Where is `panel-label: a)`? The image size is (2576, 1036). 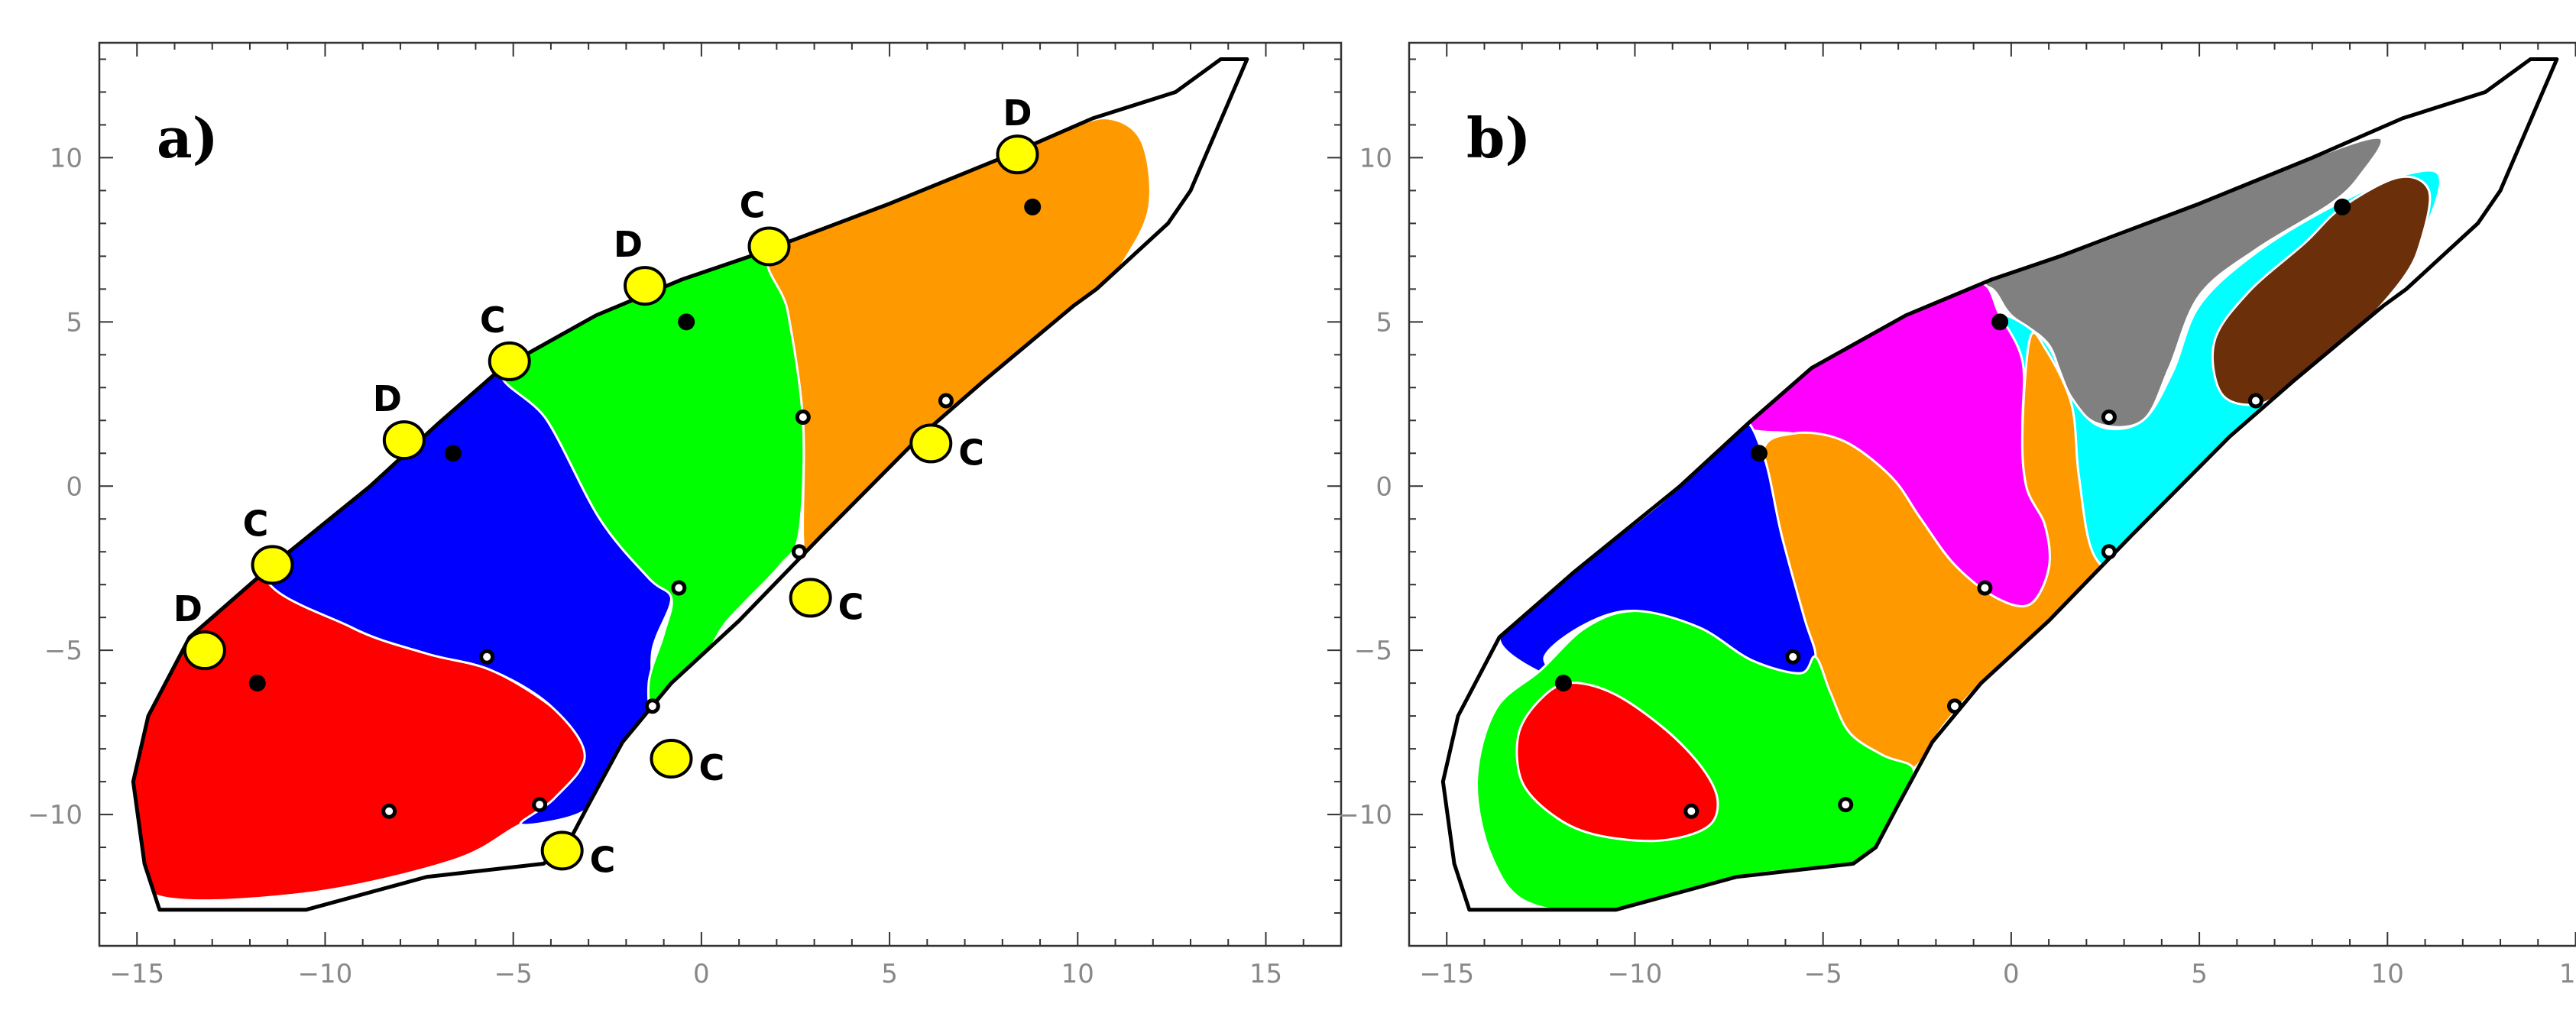 panel-label: a) is located at coordinates (188, 137).